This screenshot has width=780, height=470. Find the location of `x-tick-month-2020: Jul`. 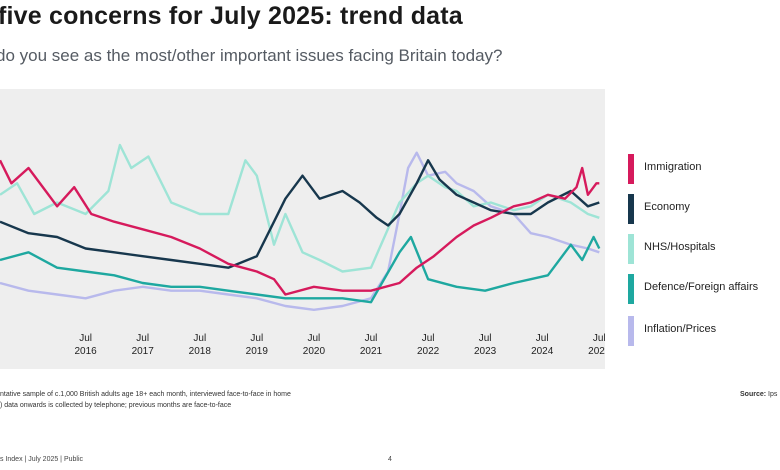

x-tick-month-2020: Jul is located at coordinates (314, 338).